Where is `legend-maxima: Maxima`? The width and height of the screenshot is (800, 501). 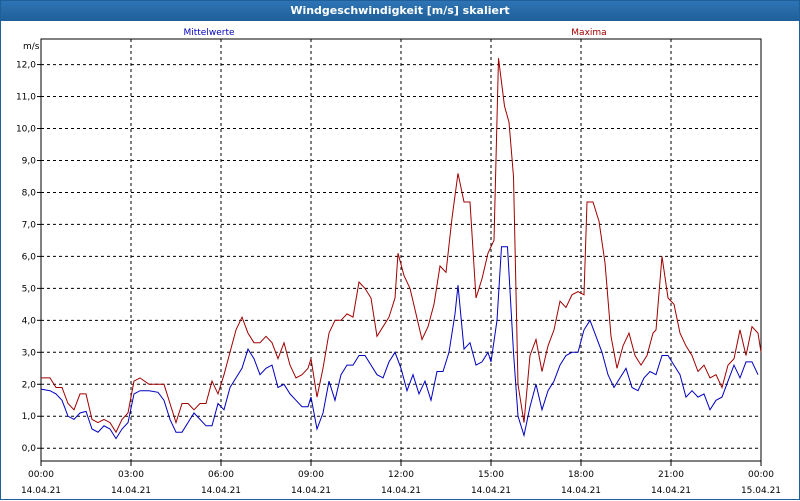 legend-maxima: Maxima is located at coordinates (588, 33).